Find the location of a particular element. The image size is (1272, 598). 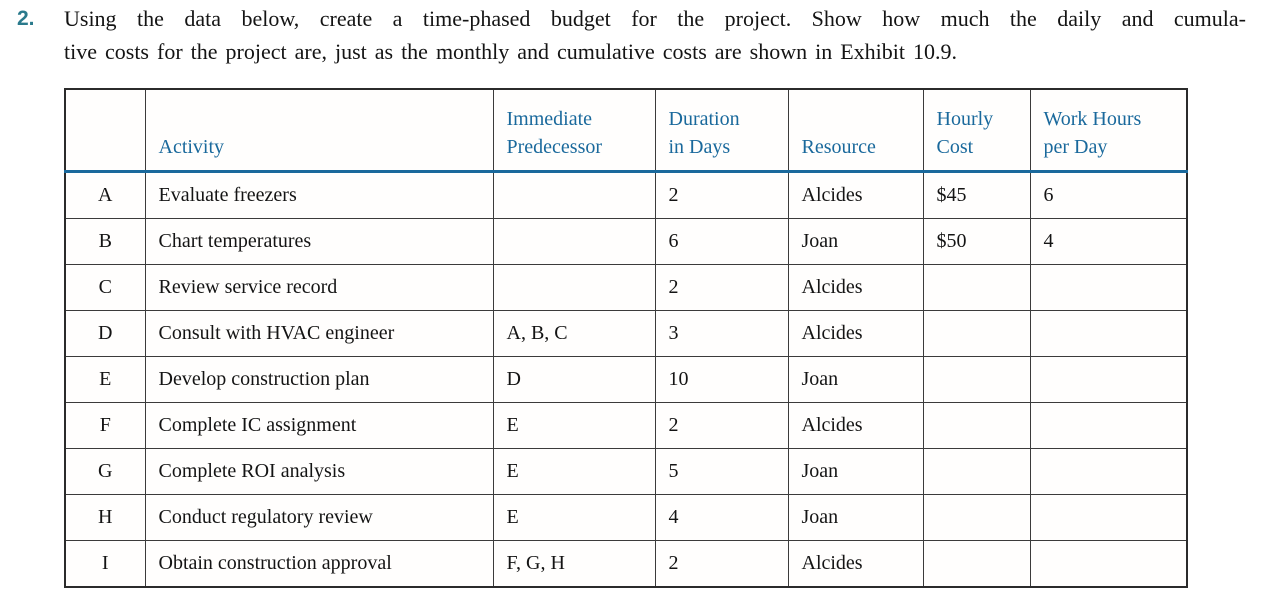

cell-activity: Consult with HVAC engineer is located at coordinates (319, 333).